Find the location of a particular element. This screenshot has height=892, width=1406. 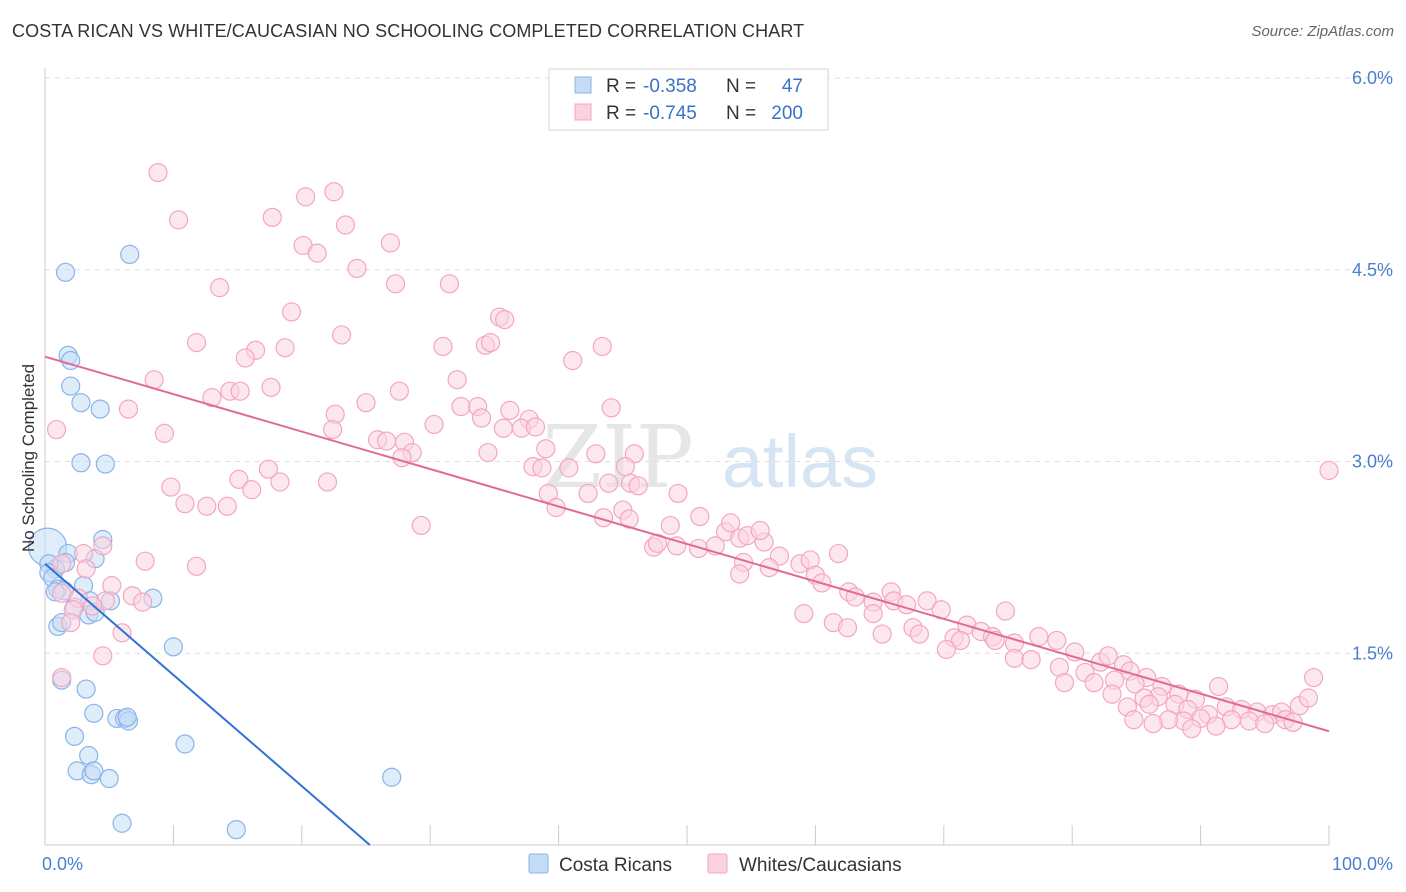

legend-r-value: -0.358 is located at coordinates (670, 86).